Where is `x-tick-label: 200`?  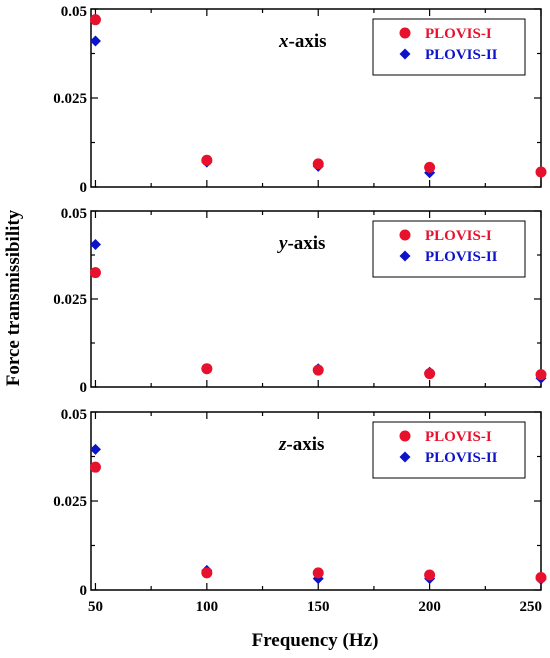 x-tick-label: 200 is located at coordinates (429, 607).